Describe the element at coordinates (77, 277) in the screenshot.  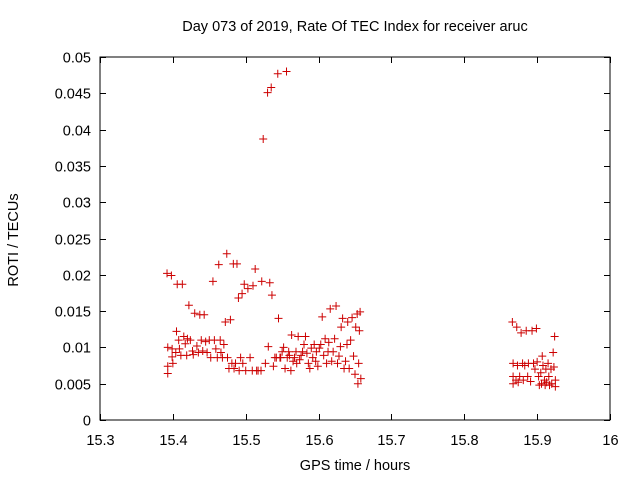
I see `y-tick-label: 0.02` at that location.